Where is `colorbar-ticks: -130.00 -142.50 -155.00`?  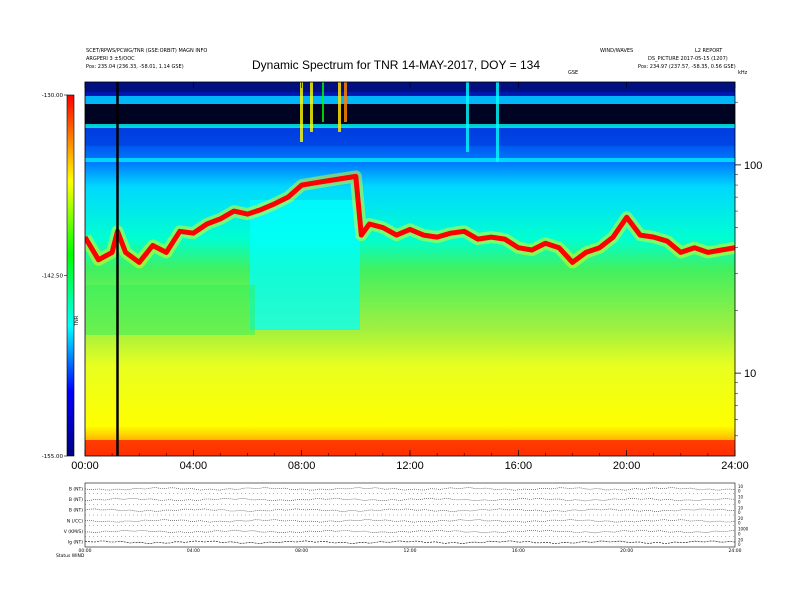 colorbar-ticks: -130.00 -142.50 -155.00 is located at coordinates (54, 276).